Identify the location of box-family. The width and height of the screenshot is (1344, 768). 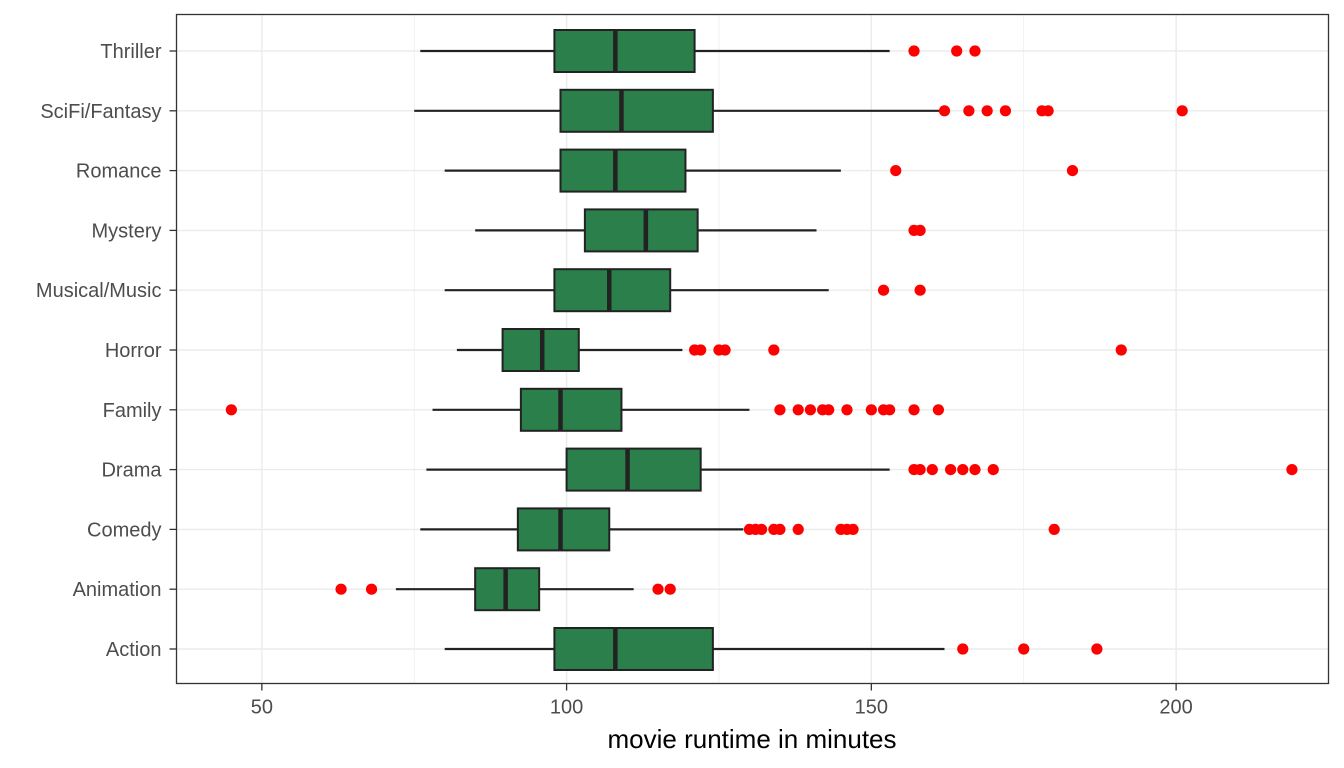
(591, 409).